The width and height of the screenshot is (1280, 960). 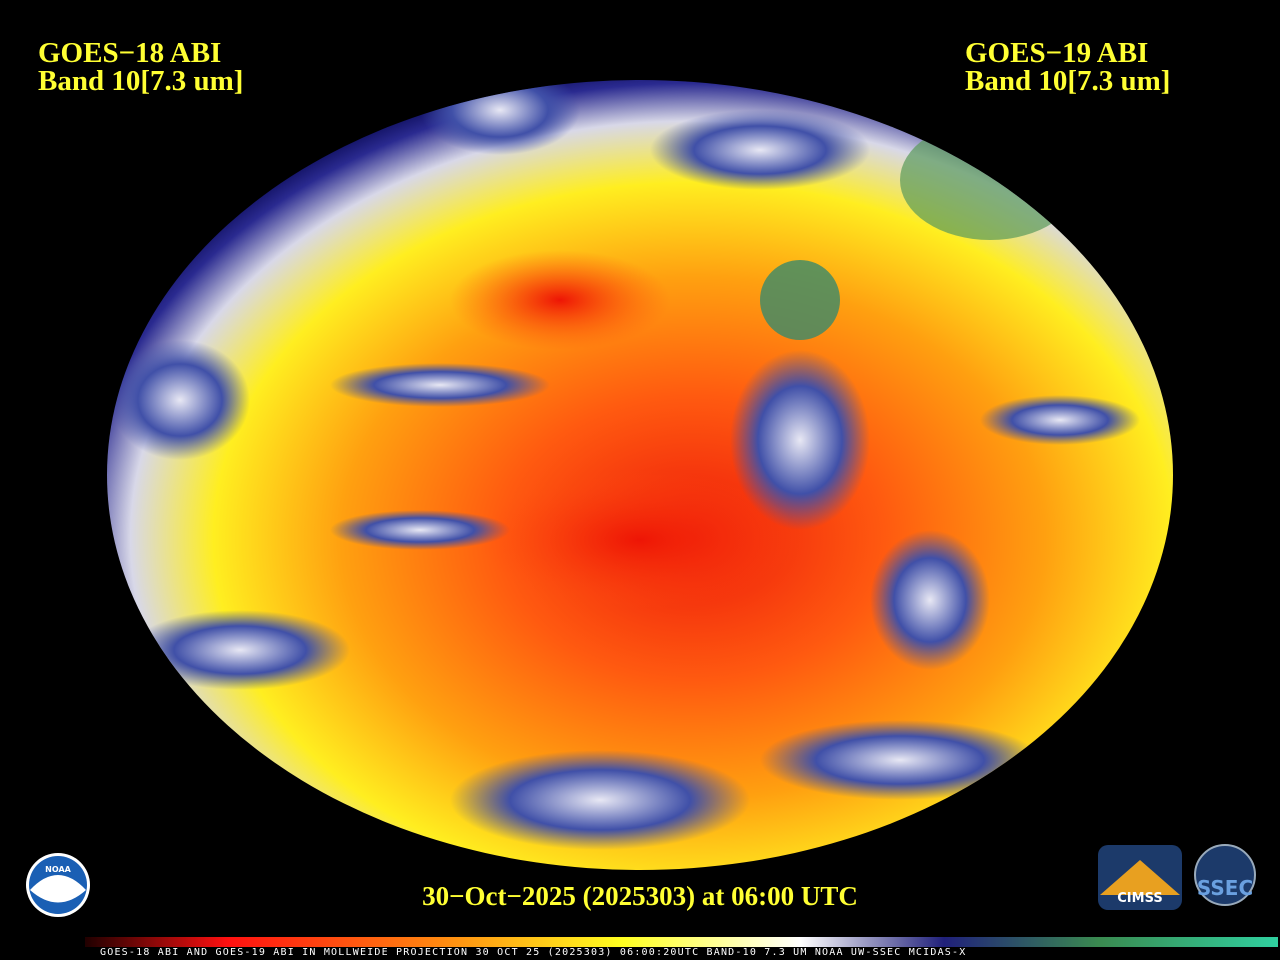 I want to click on timestamp: 30−Oct−2025 (2025303) at 06:00 UTC, so click(x=640, y=896).